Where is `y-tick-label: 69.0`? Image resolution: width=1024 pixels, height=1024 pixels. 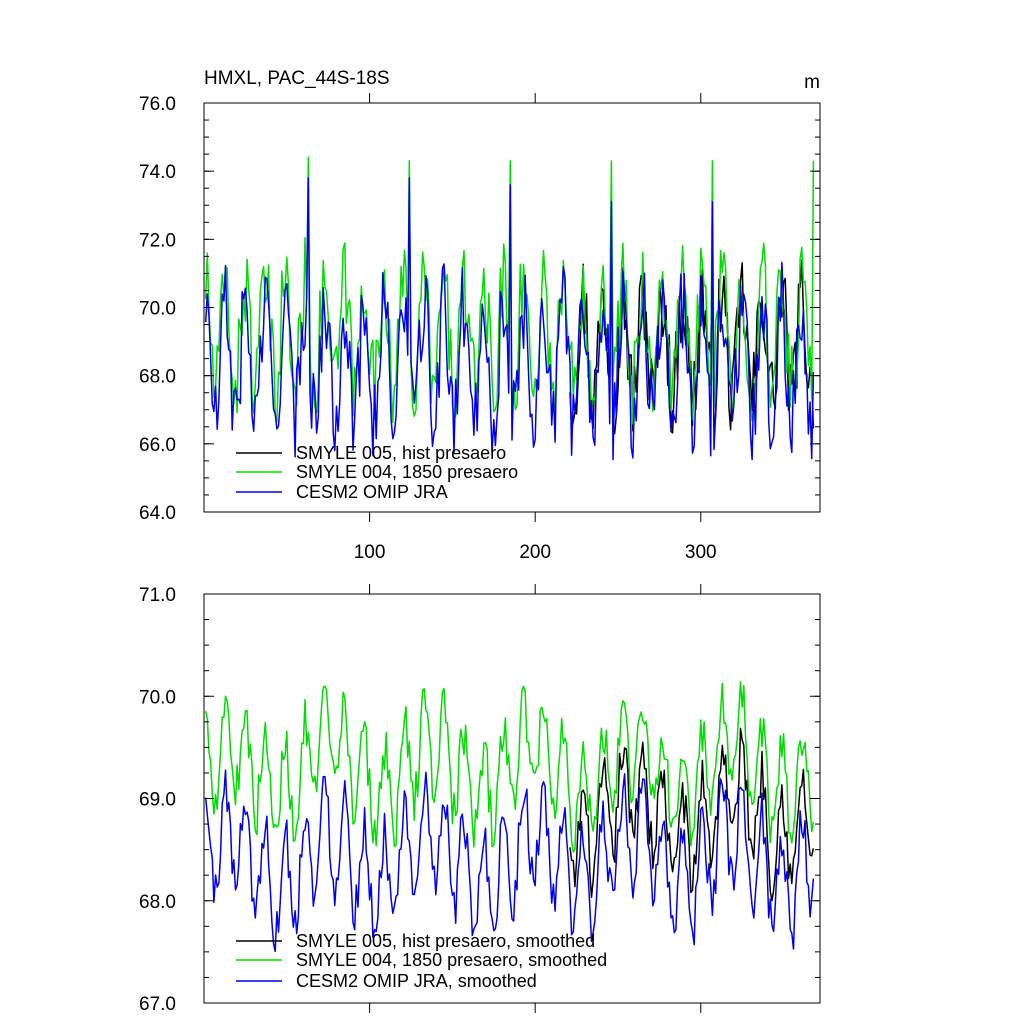 y-tick-label: 69.0 is located at coordinates (157, 800).